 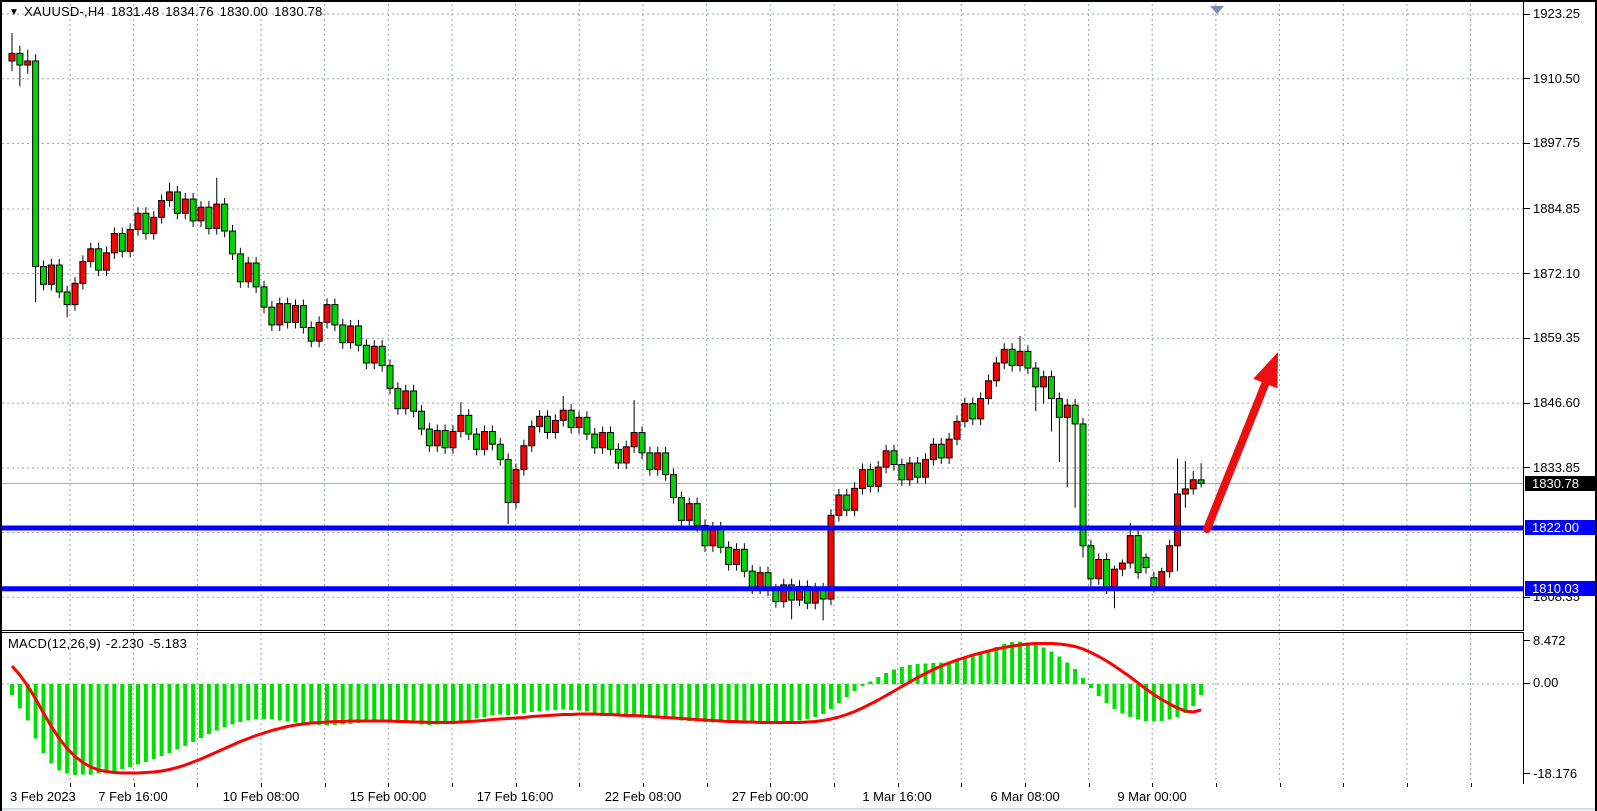 What do you see at coordinates (1556, 13) in the screenshot?
I see `price-tick-1923.25: 1923.25` at bounding box center [1556, 13].